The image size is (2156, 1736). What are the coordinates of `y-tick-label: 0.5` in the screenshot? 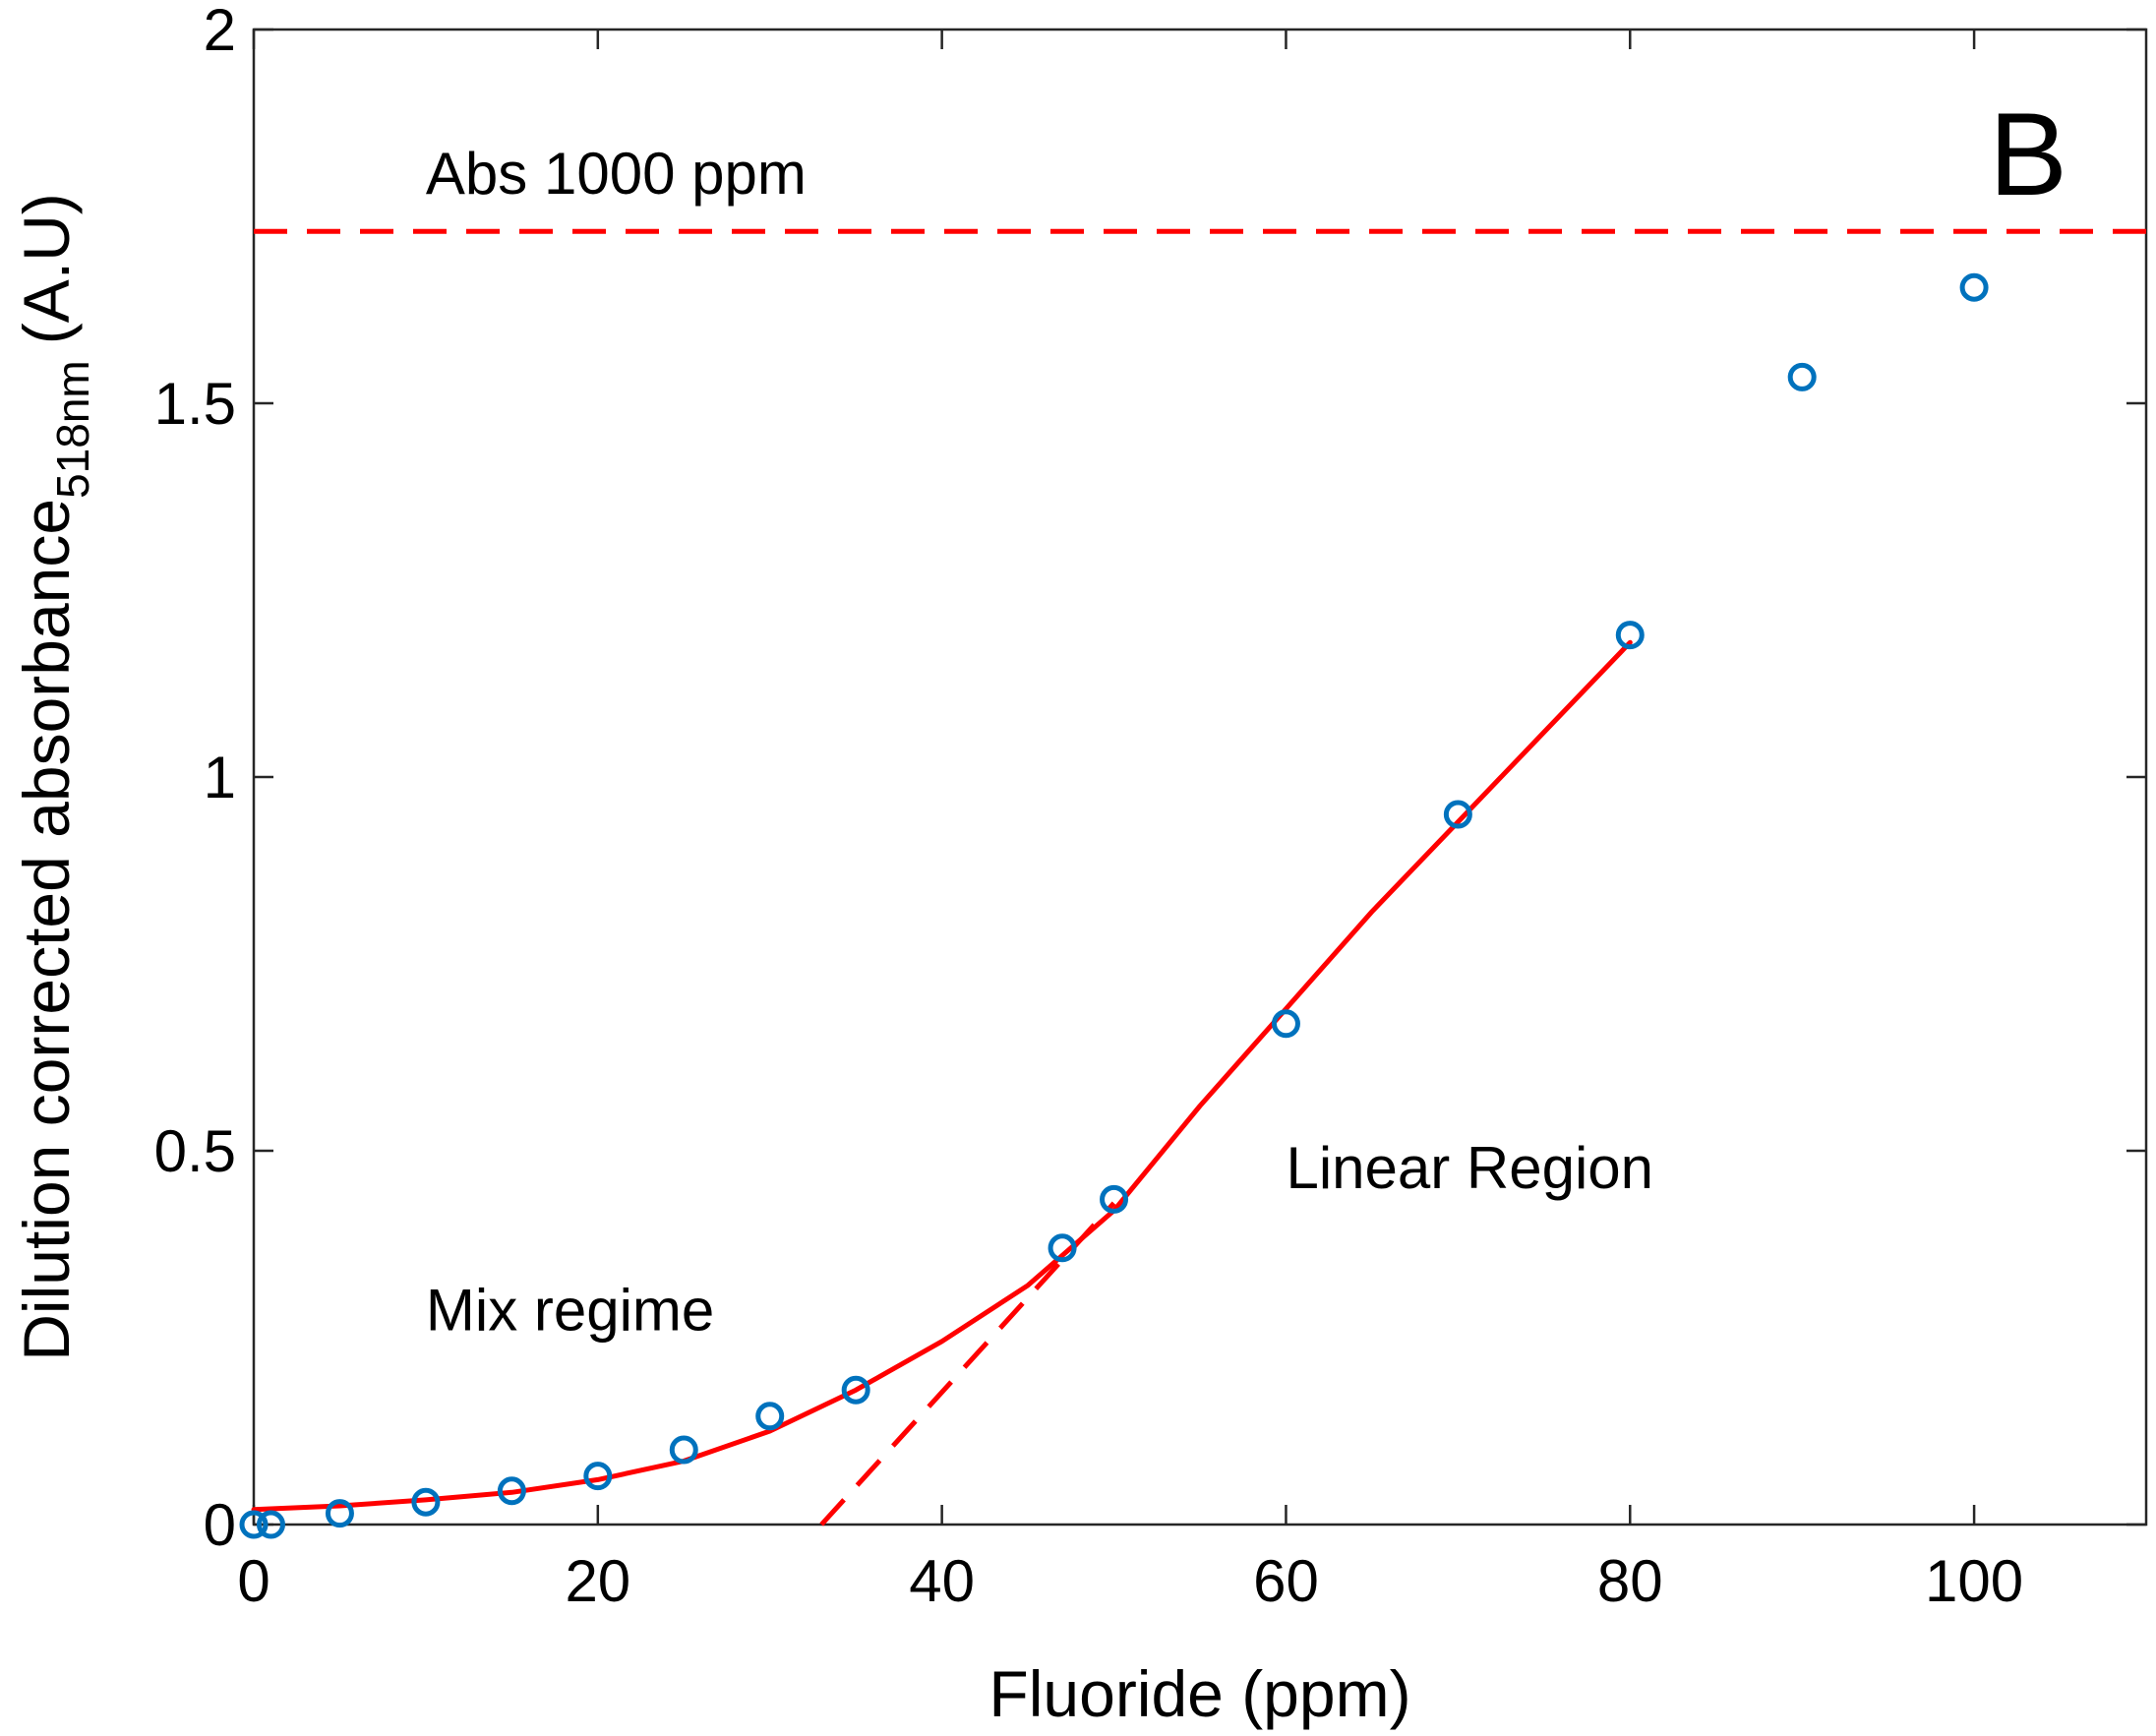 It's located at (195, 1151).